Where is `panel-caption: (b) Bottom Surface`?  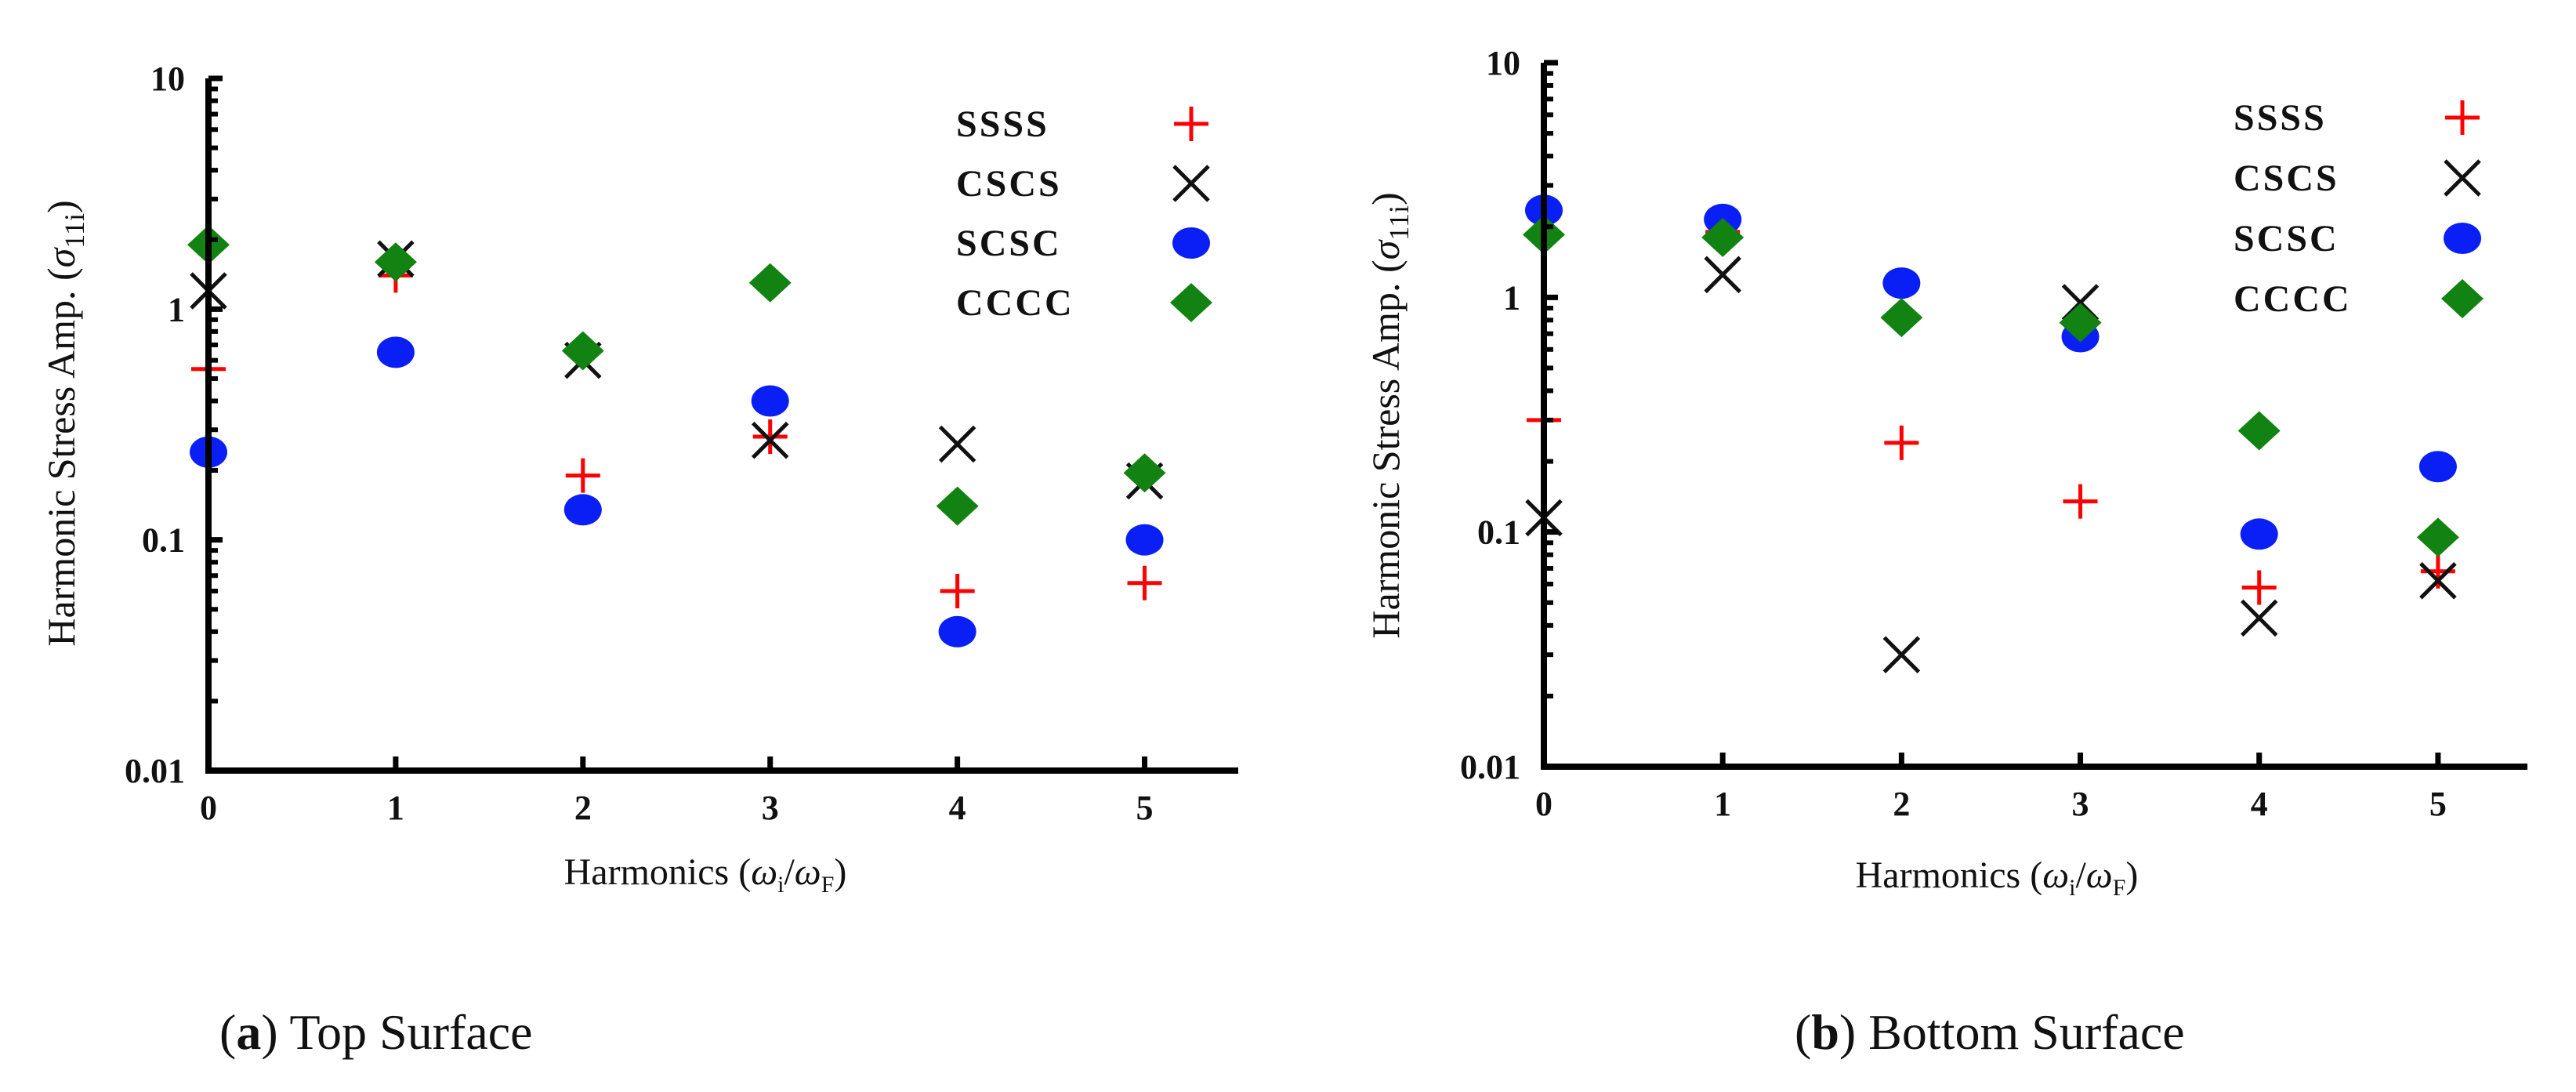 panel-caption: (b) Bottom Surface is located at coordinates (1990, 1032).